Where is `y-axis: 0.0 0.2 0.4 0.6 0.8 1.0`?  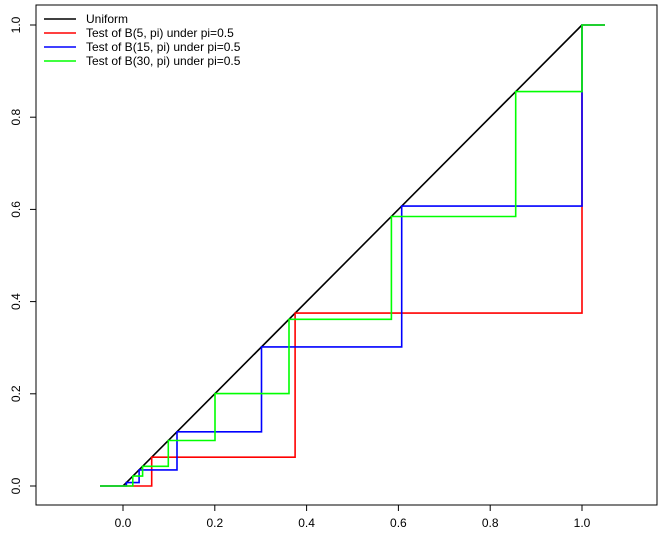
y-axis: 0.0 0.2 0.4 0.6 0.8 1.0 is located at coordinates (23, 255).